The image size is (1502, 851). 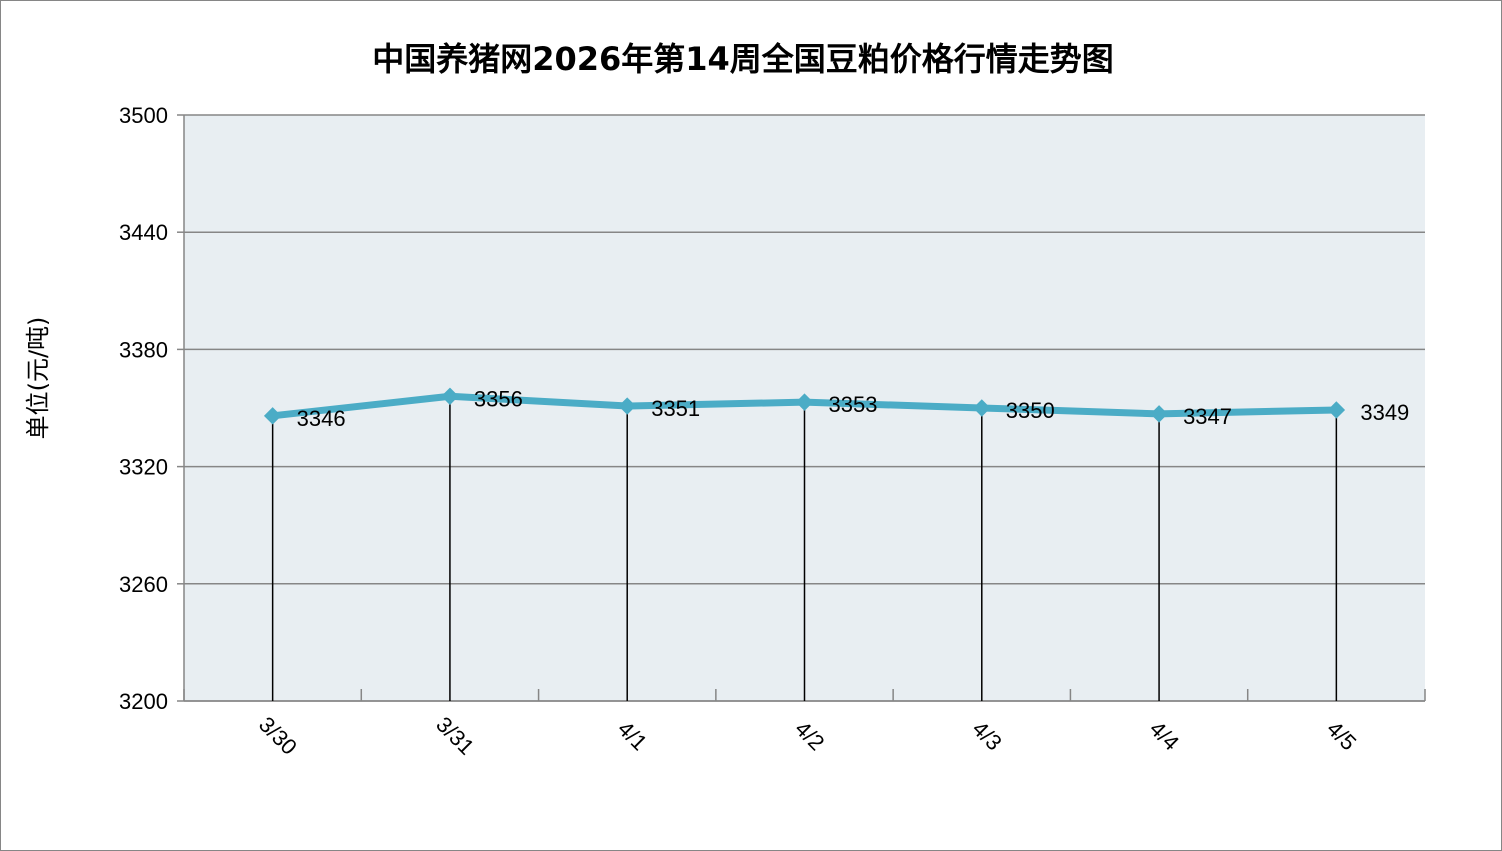 I want to click on series-layer, so click(x=804, y=406).